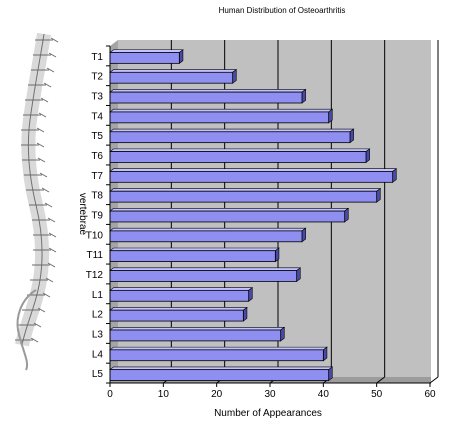 The width and height of the screenshot is (450, 434). What do you see at coordinates (82, 214) in the screenshot?
I see `y-axis-label: vertebrae` at bounding box center [82, 214].